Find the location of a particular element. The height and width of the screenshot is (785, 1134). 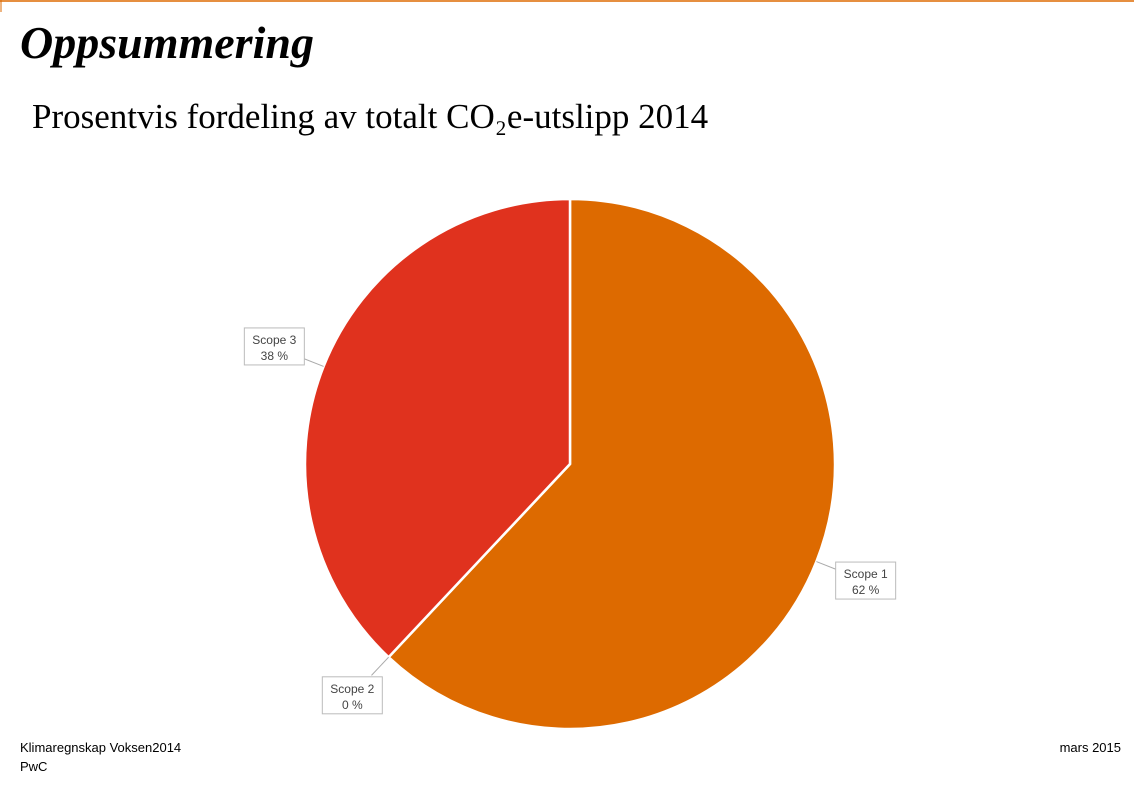

slide-title: Oppsummering is located at coordinates (167, 42).